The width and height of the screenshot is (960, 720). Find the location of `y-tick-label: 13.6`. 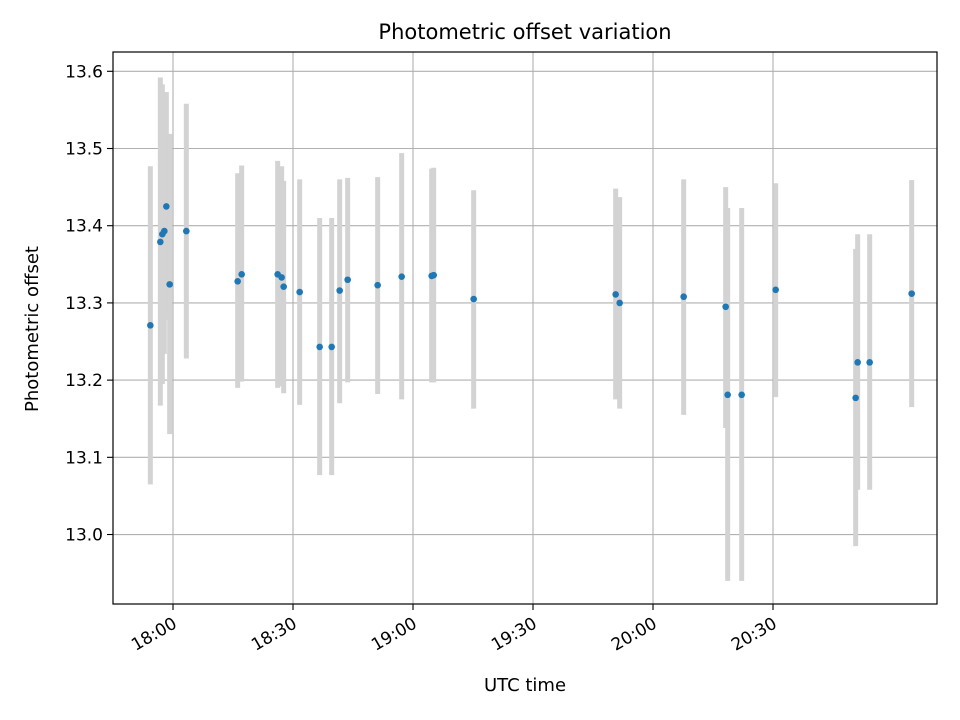

y-tick-label: 13.6 is located at coordinates (84, 72).